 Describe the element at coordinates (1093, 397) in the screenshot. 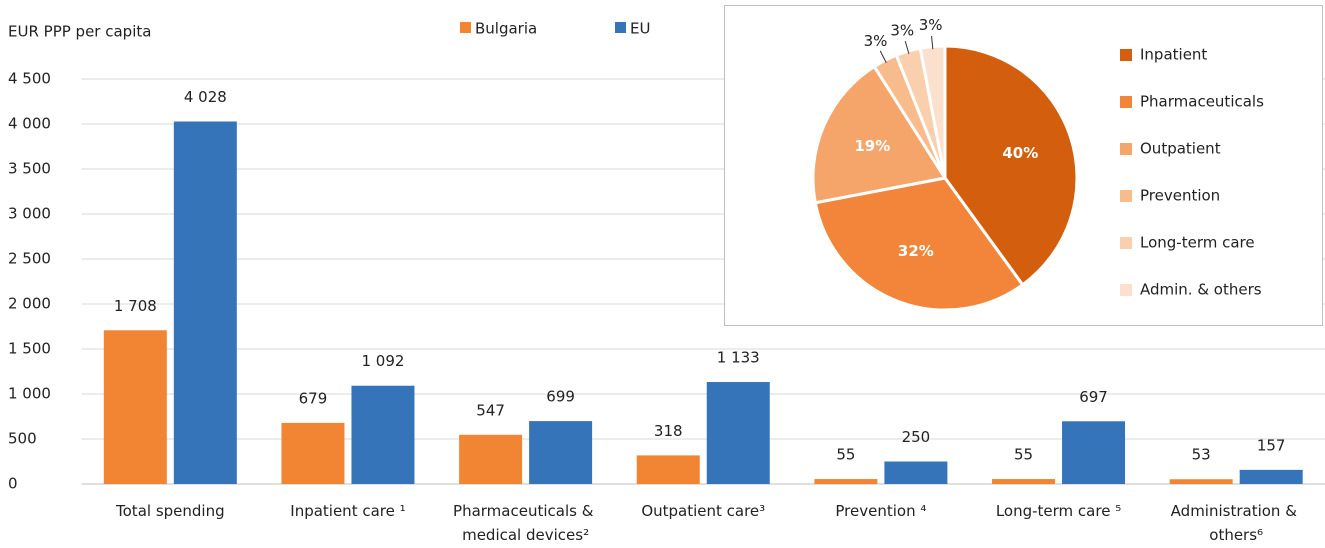

I see `data-label: 697` at that location.